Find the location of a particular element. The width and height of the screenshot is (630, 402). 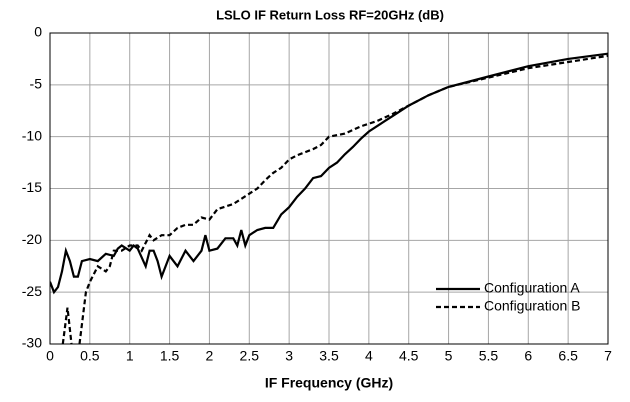

x-tick-label: 3.5 is located at coordinates (329, 356).